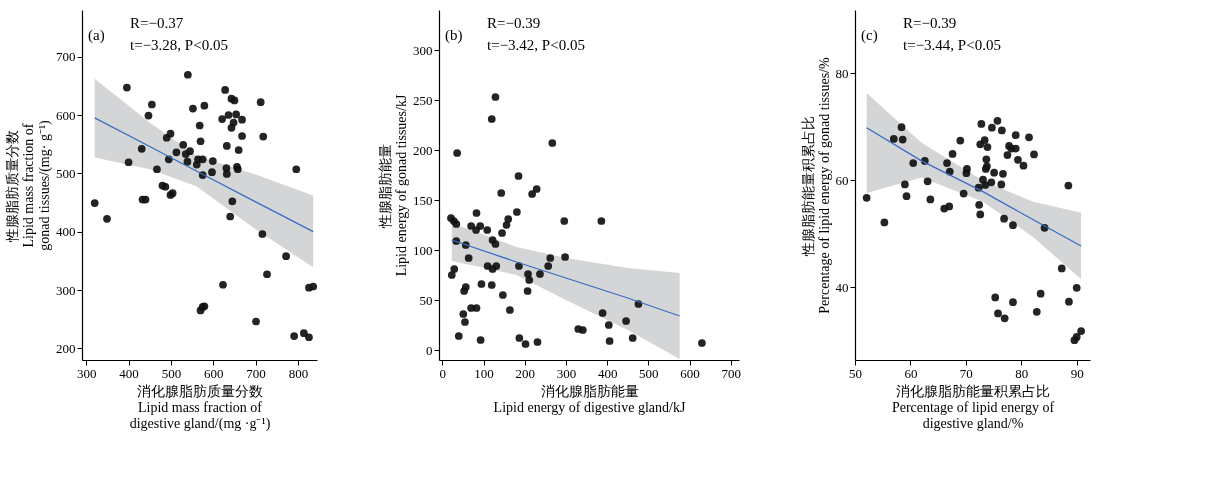  Describe the element at coordinates (200, 391) in the screenshot. I see `text: 消化腺脂肪质量分数` at that location.